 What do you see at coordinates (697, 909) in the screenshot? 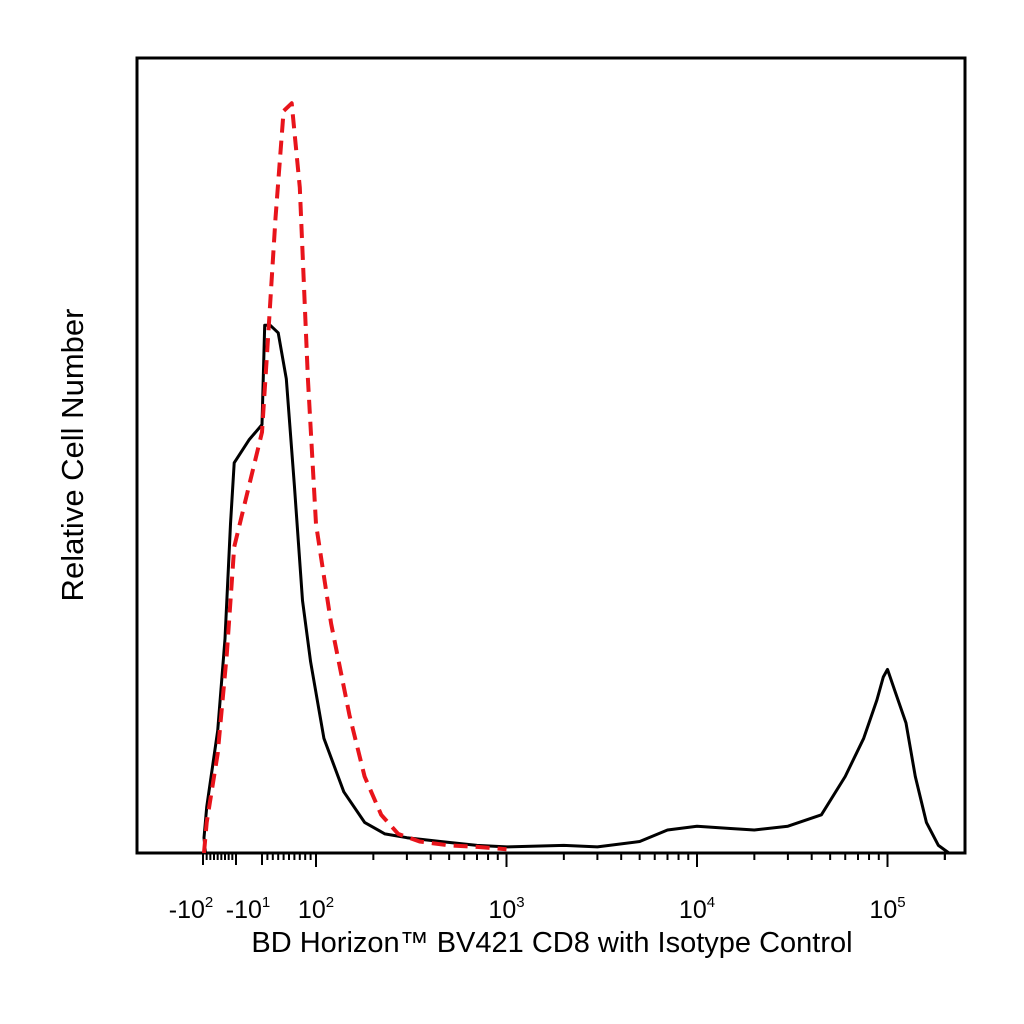
I see `x-tick-label: 10⁴` at bounding box center [697, 909].